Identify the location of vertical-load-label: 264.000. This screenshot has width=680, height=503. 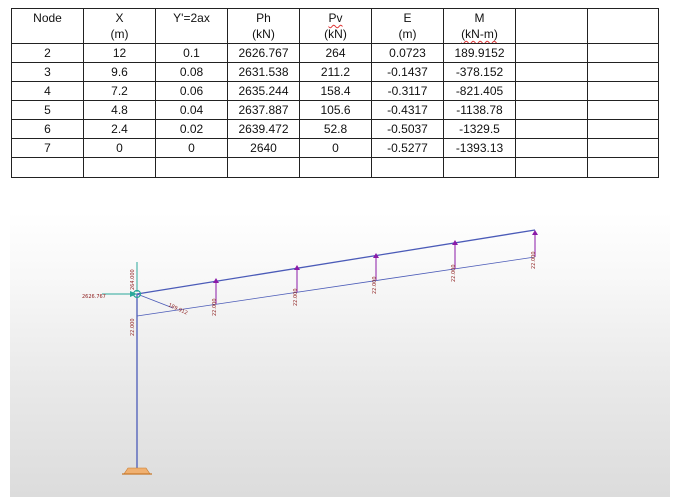
(133, 279).